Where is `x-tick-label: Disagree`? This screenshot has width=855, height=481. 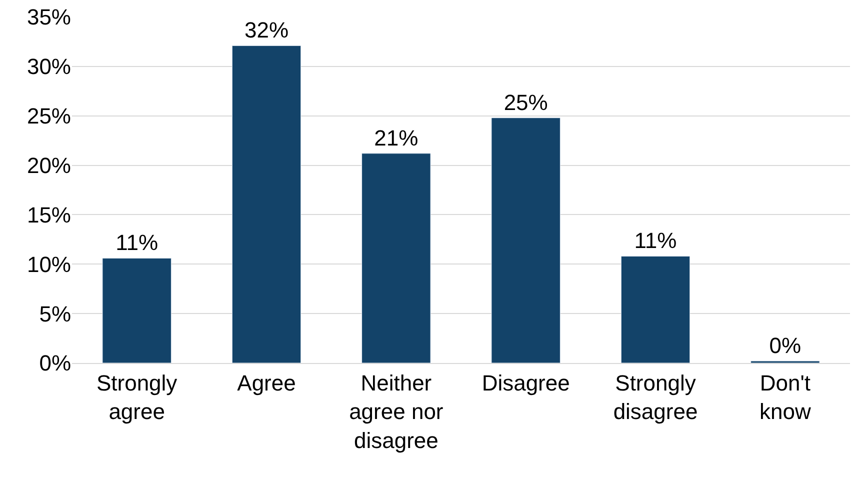 x-tick-label: Disagree is located at coordinates (526, 383).